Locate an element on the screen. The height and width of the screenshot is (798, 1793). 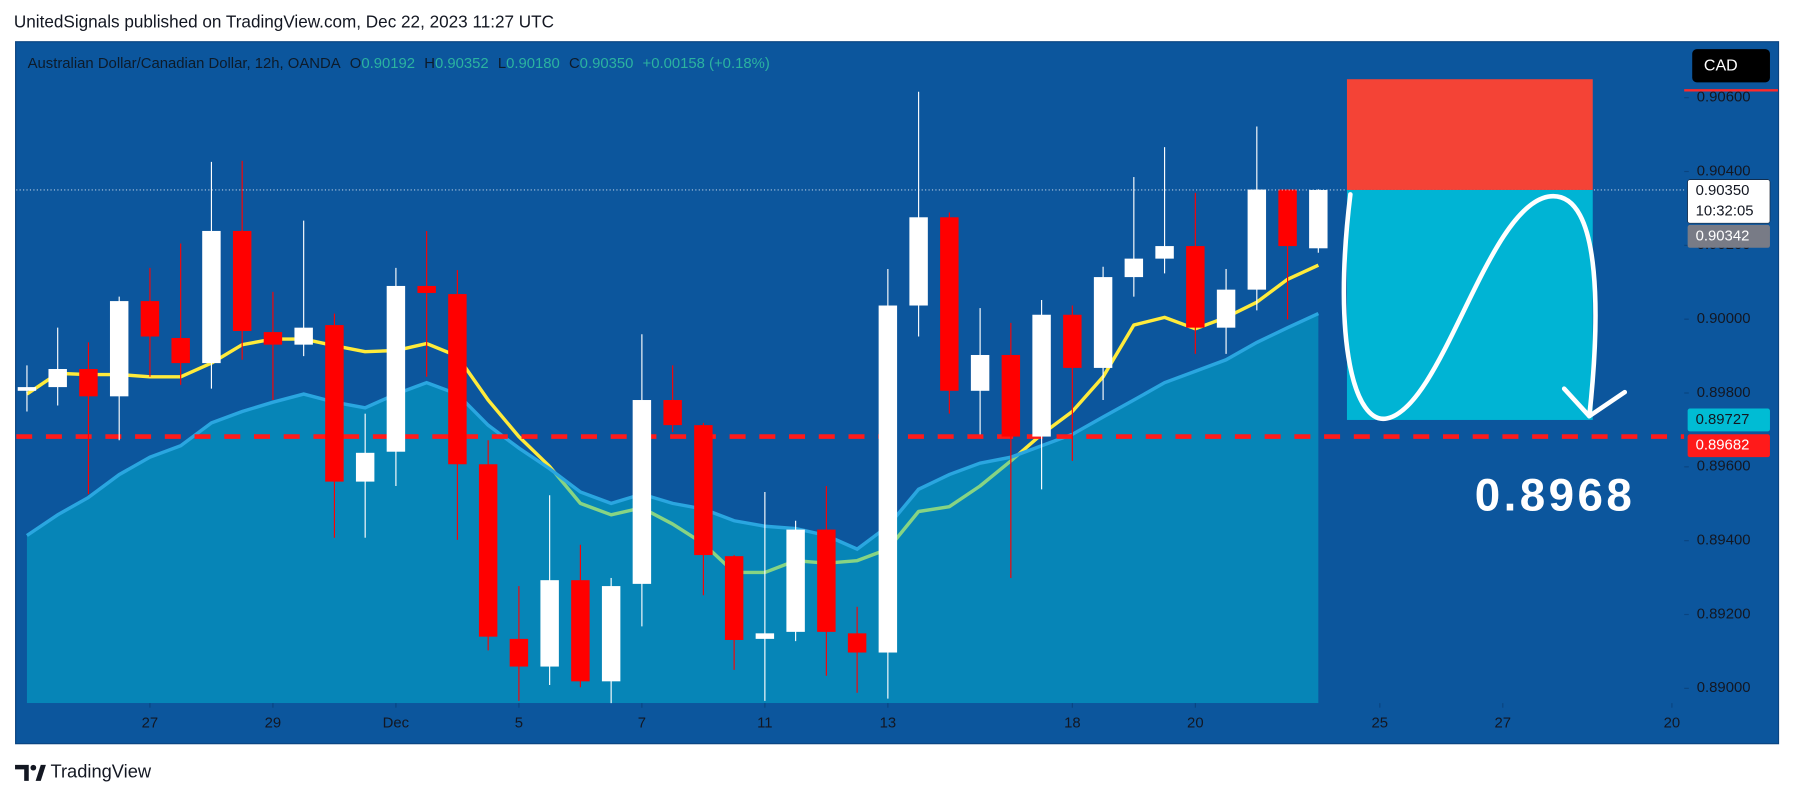
x-tick-label: 18 is located at coordinates (1072, 724).